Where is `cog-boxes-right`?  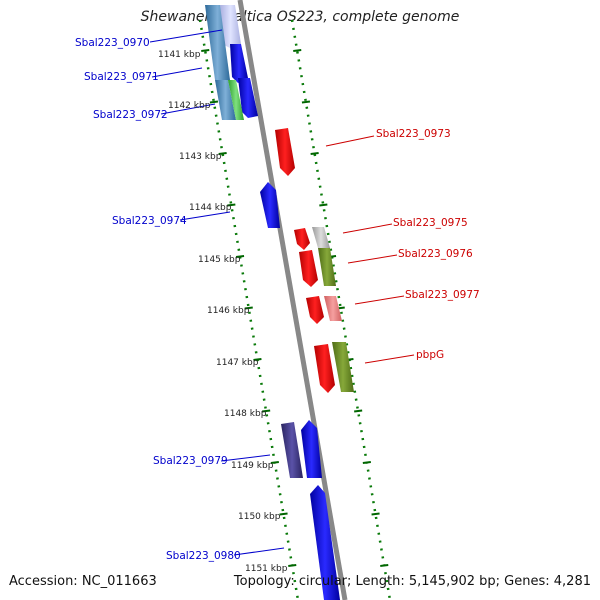
cog-boxes-right is located at coordinates (333, 309).